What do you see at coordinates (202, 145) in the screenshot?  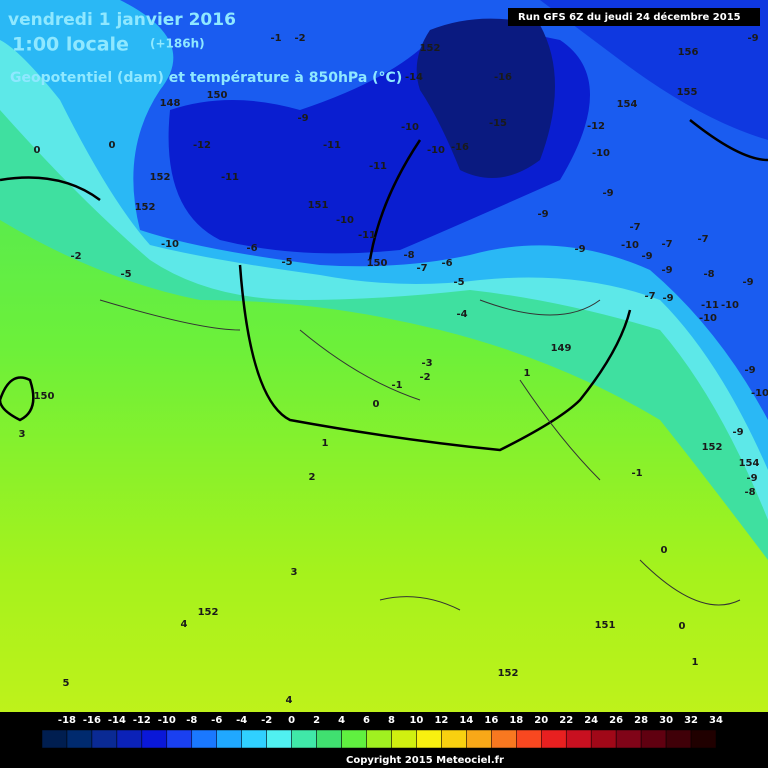 I see `contour-label: -12` at bounding box center [202, 145].